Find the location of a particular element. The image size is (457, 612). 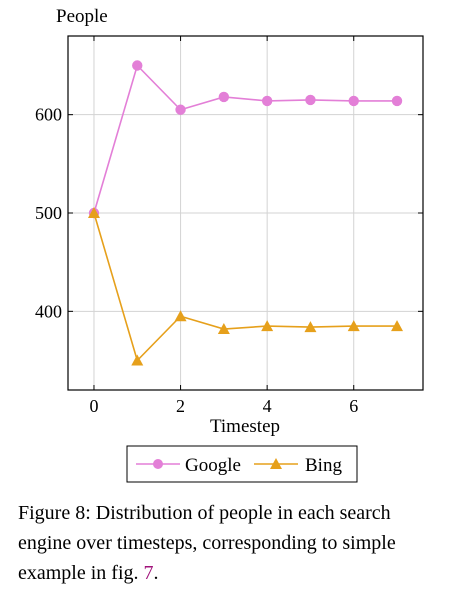

y-tick-label: 500 is located at coordinates (48, 213).